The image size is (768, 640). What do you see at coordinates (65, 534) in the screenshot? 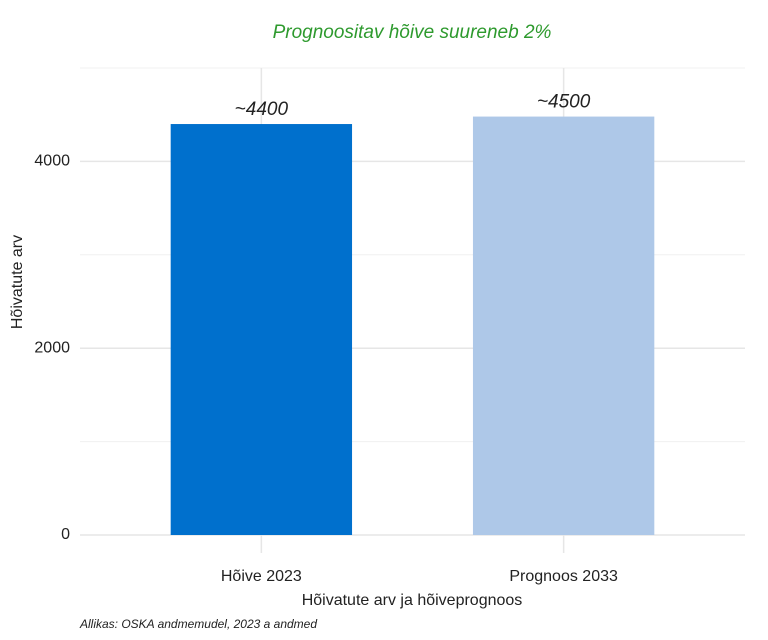
I see `y-tick-label: 0` at bounding box center [65, 534].